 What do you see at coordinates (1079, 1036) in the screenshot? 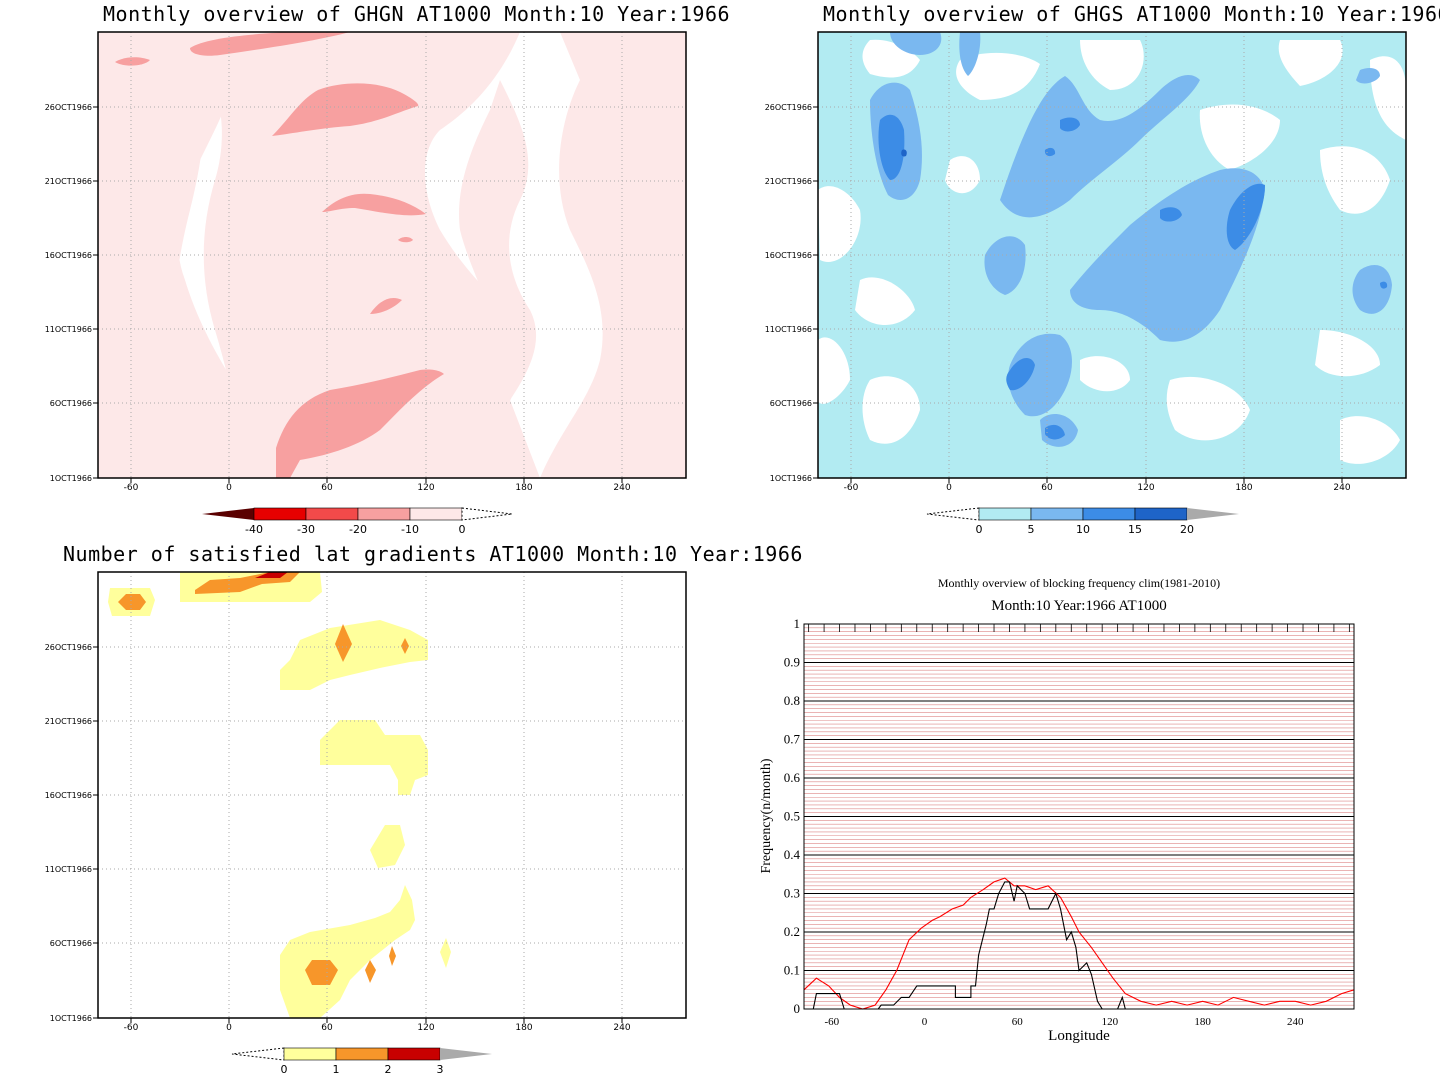
I see `freq-xlabel: Longitude` at bounding box center [1079, 1036].